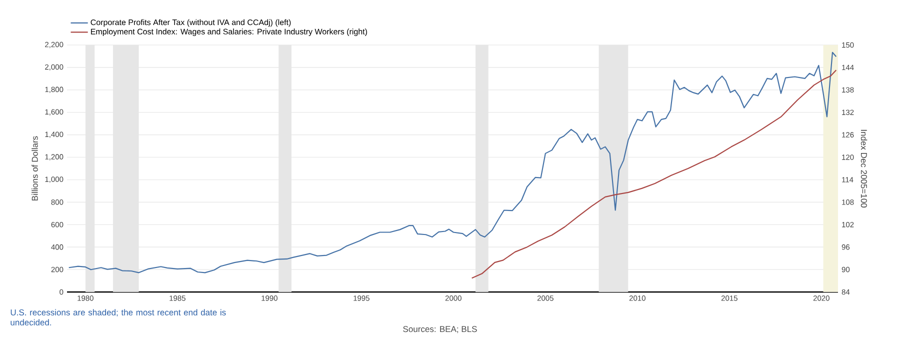  Describe the element at coordinates (35, 168) in the screenshot. I see `y-axis-title: Billions of Dollars` at that location.